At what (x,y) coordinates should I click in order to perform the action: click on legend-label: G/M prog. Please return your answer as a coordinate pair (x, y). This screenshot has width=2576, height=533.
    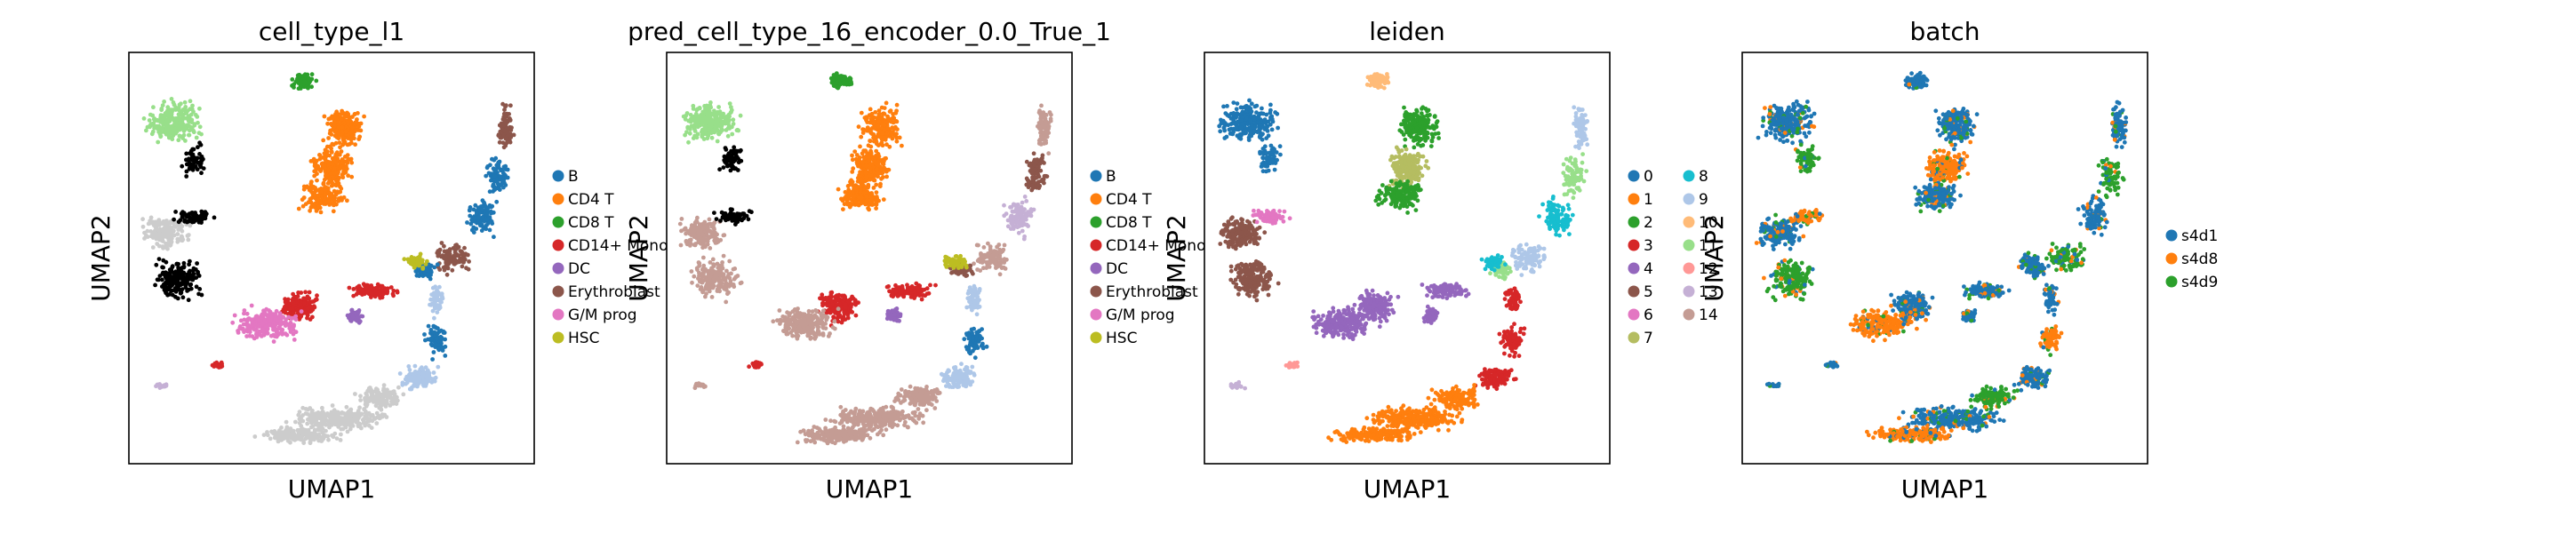
    Looking at the image, I should click on (602, 315).